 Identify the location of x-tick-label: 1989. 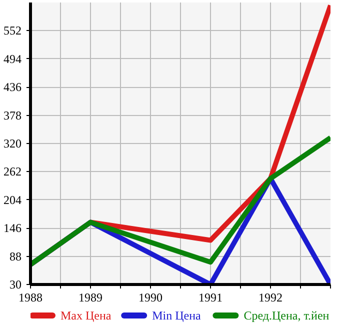
(90, 297).